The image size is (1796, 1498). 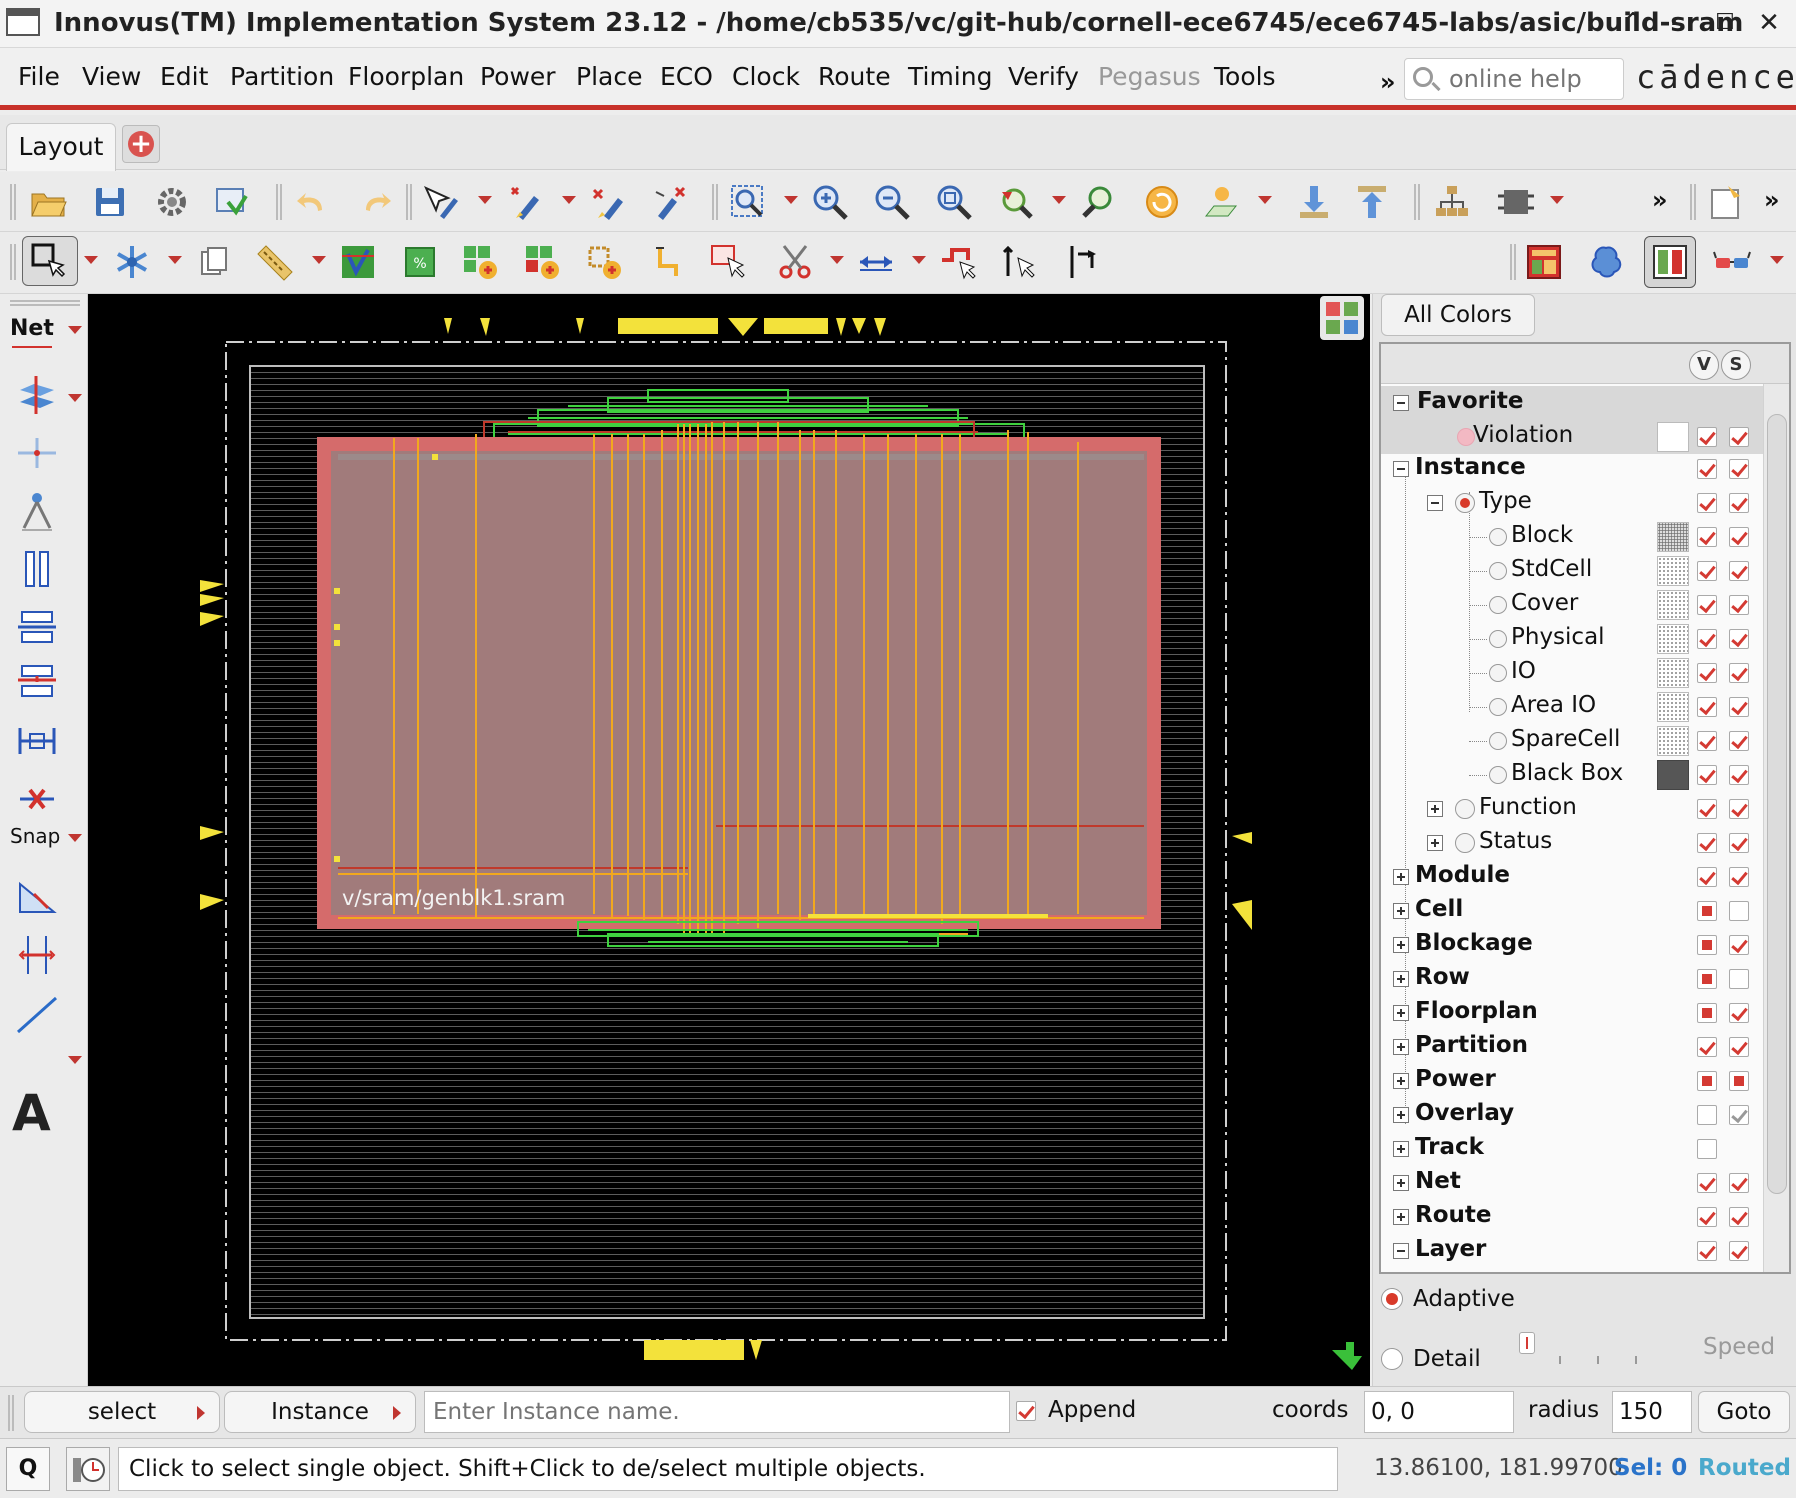 I want to click on radio-selected-icon, so click(x=1465, y=503).